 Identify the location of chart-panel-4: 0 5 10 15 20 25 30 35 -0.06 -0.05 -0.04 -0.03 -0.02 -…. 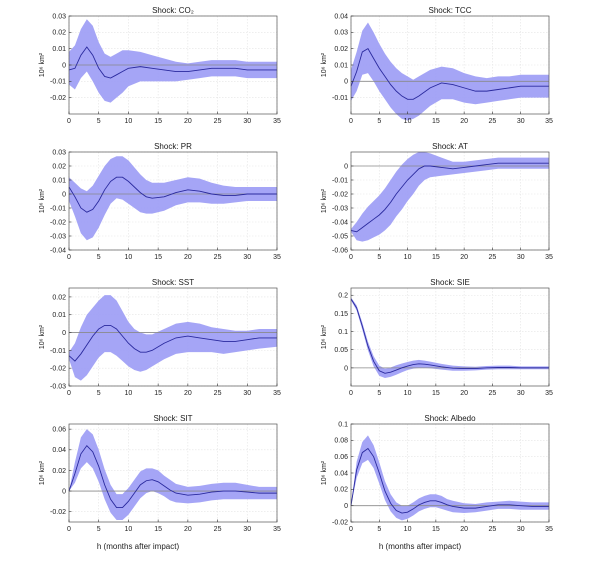
(437, 201).